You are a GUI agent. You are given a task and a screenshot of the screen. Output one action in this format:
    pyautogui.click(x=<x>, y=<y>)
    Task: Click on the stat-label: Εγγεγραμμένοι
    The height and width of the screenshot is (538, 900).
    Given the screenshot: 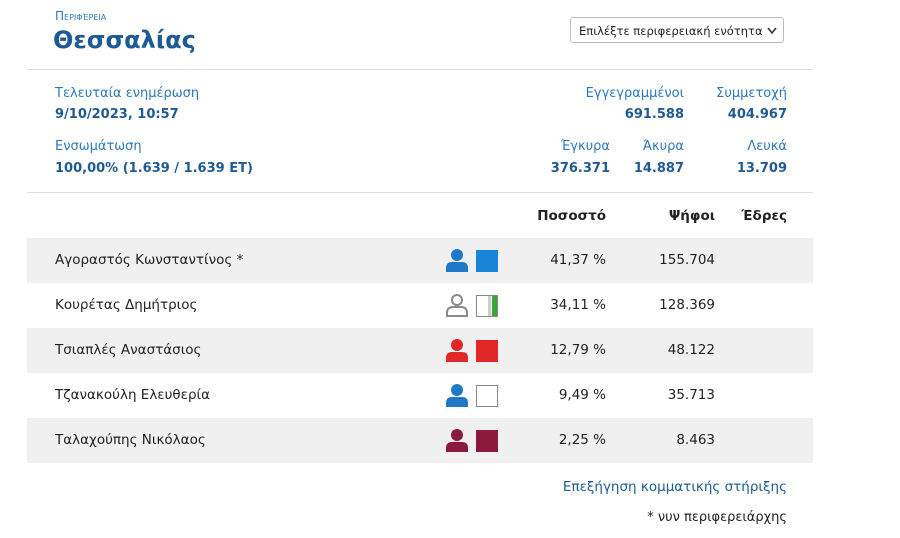 What is the action you would take?
    pyautogui.click(x=634, y=93)
    